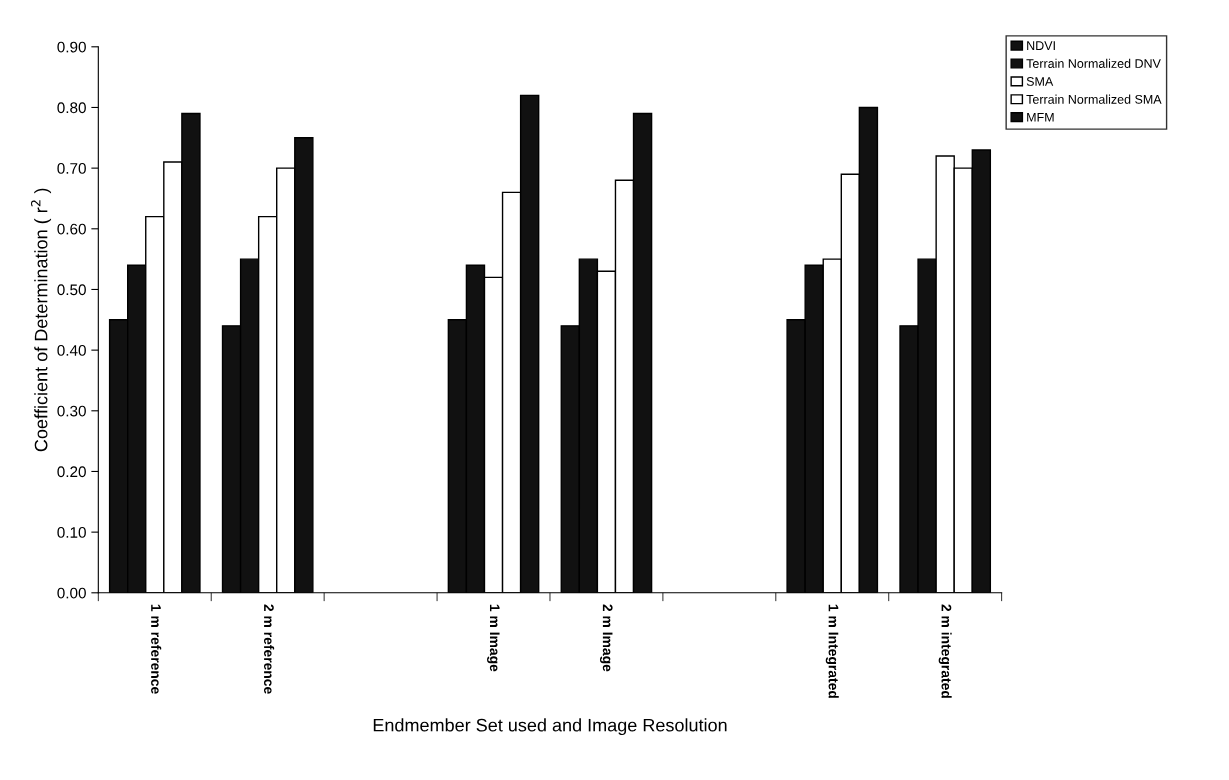 The width and height of the screenshot is (1229, 780). Describe the element at coordinates (1040, 117) in the screenshot. I see `legend-label: MFM` at that location.